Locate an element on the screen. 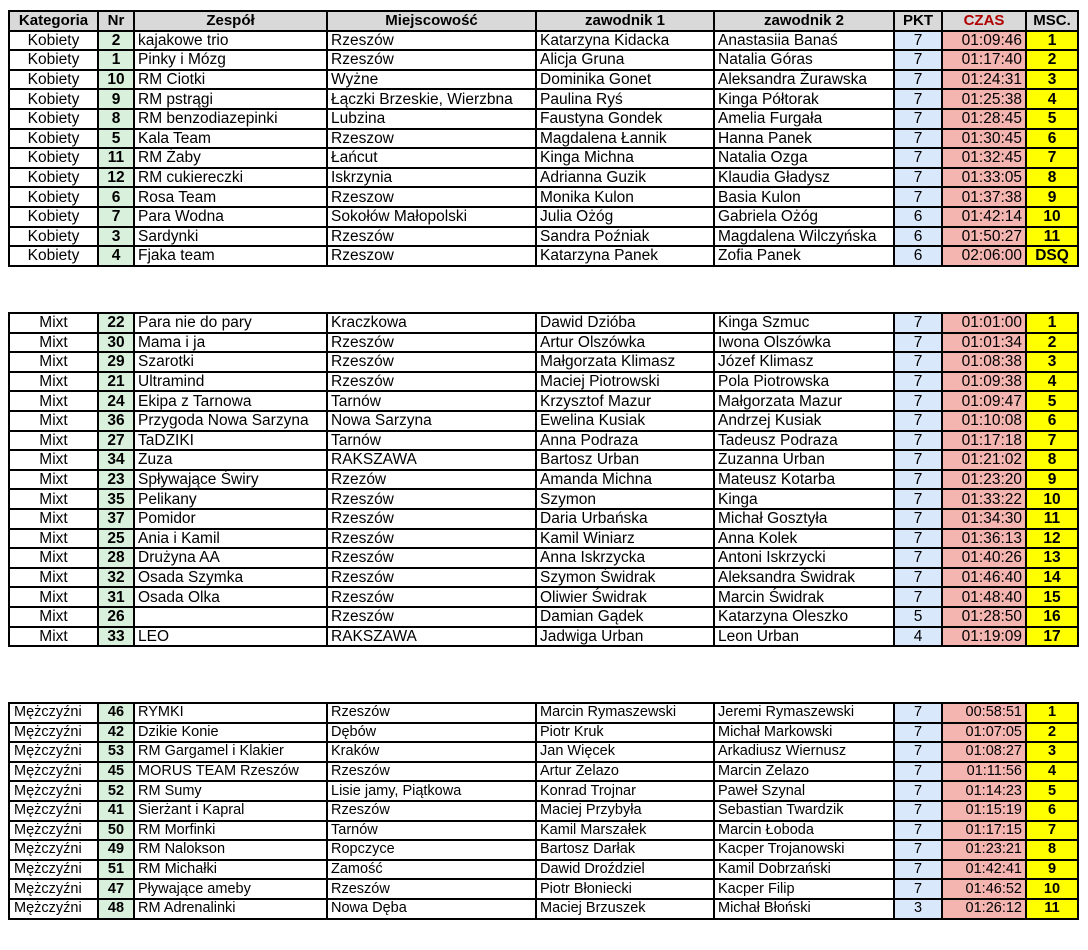 This screenshot has width=1088, height=950. cell-zespol: Szarotki is located at coordinates (230, 362).